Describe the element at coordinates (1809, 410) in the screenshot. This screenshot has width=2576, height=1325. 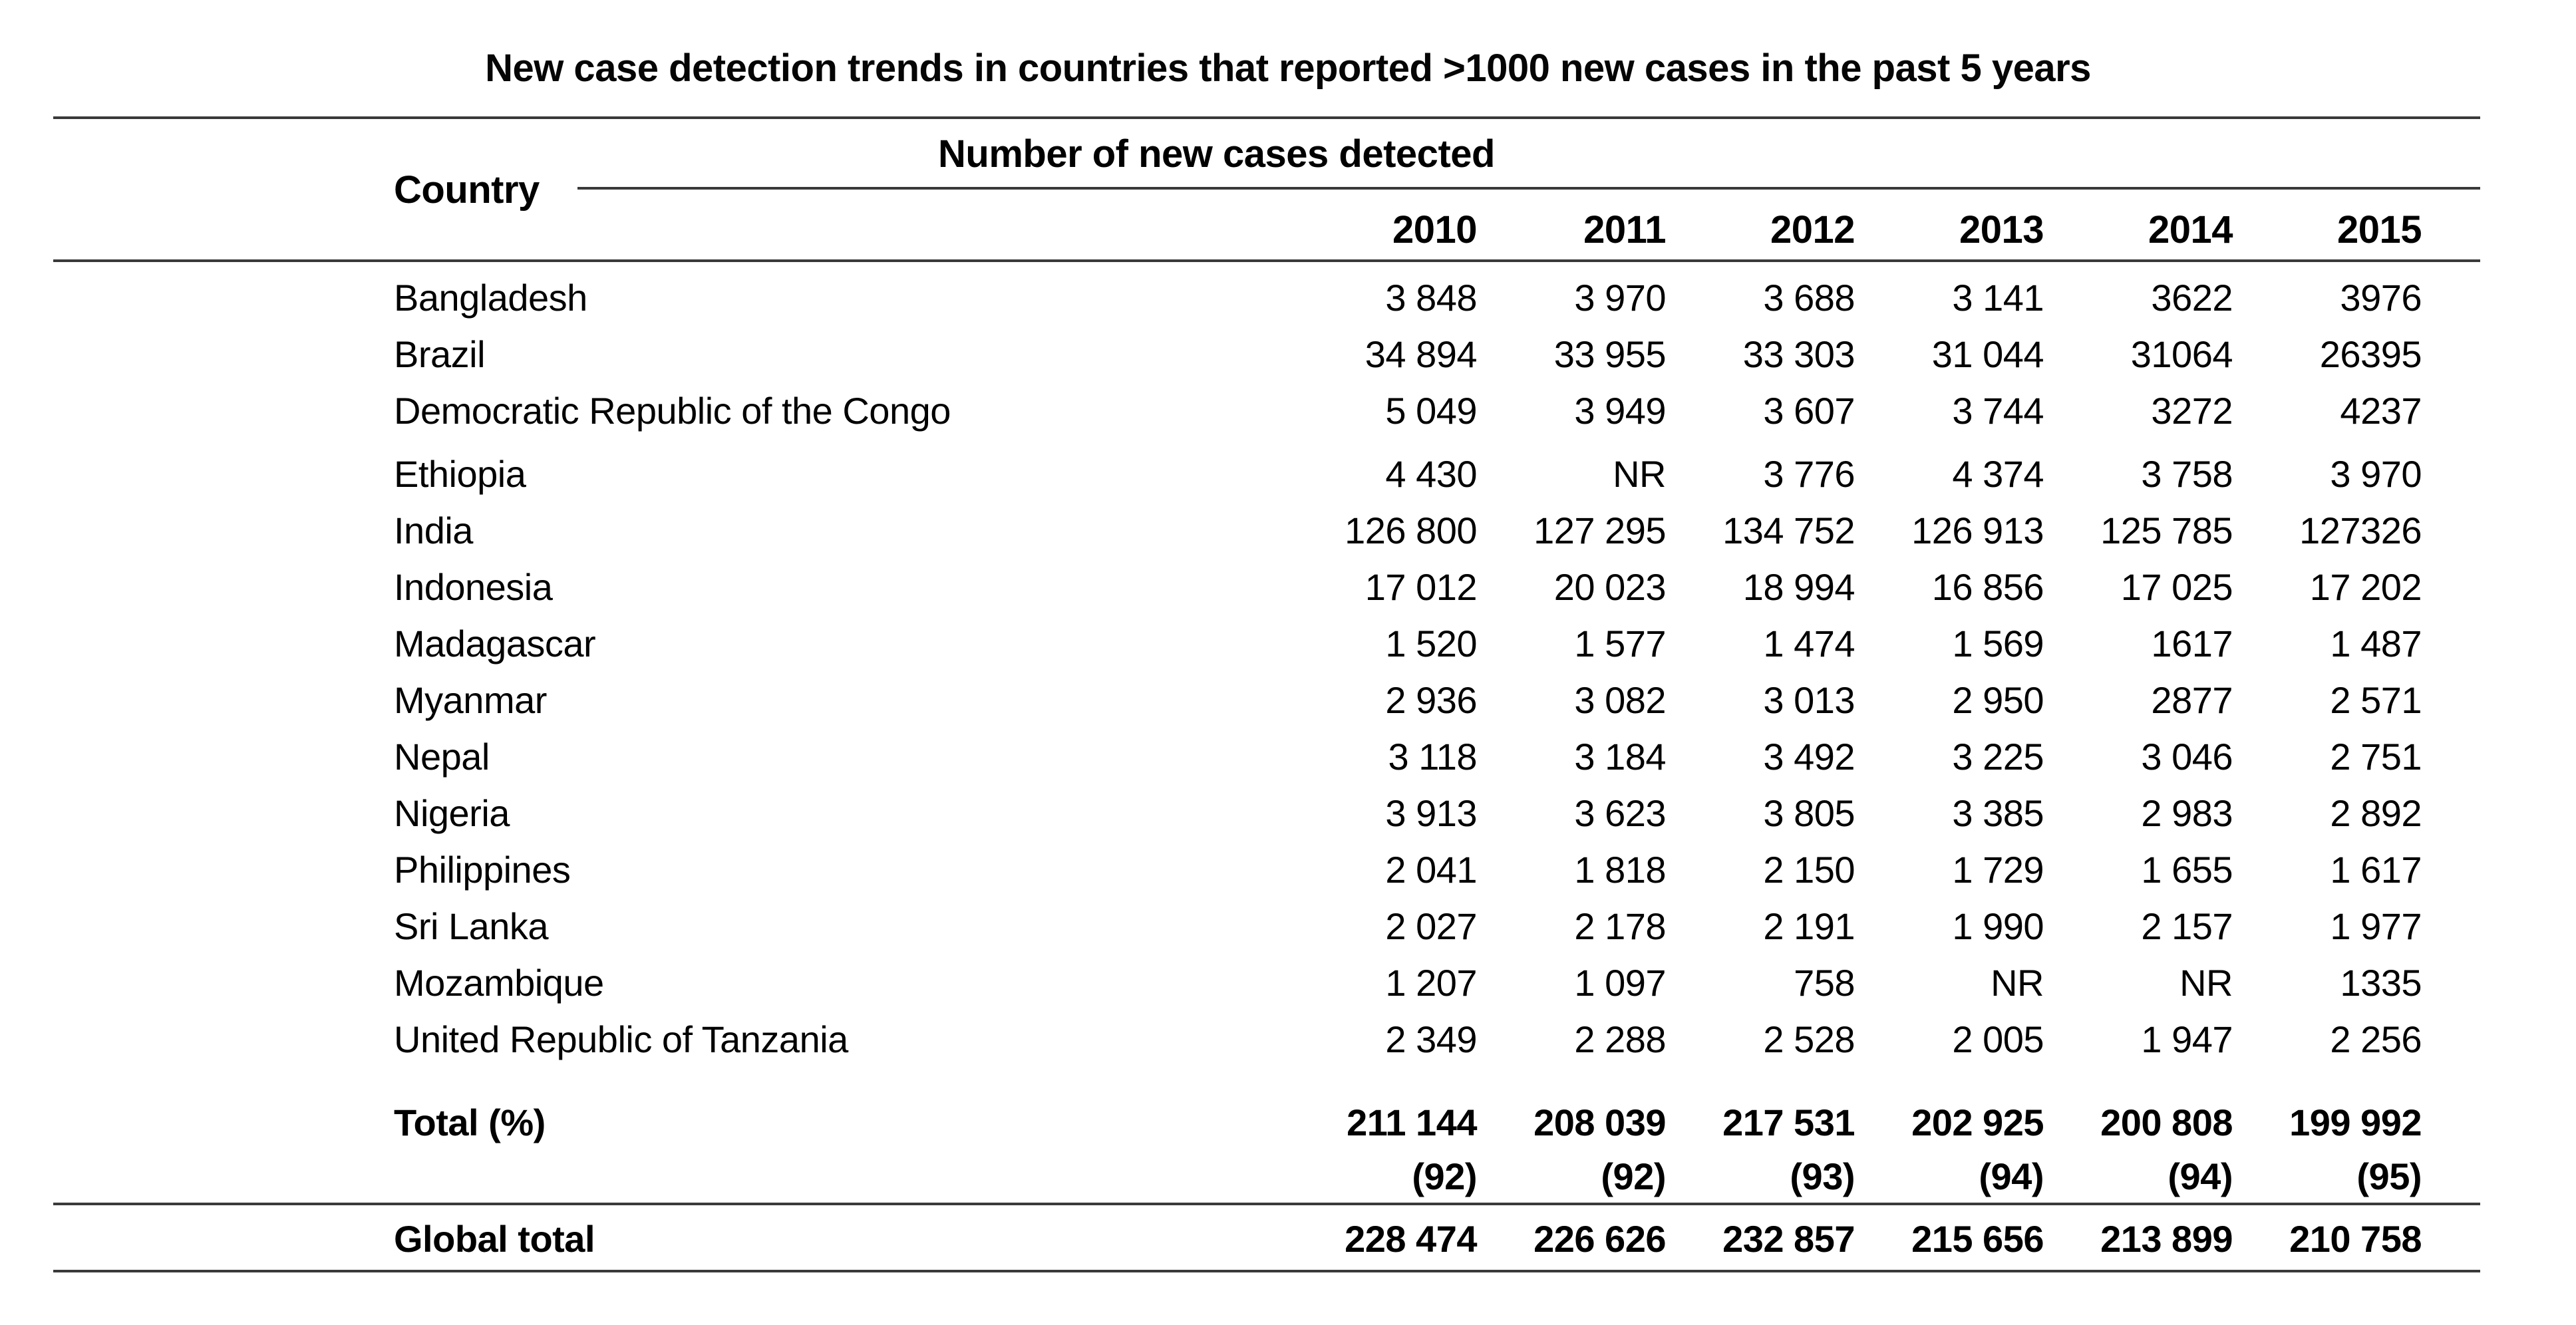
I see `value-cell: 3 607` at that location.